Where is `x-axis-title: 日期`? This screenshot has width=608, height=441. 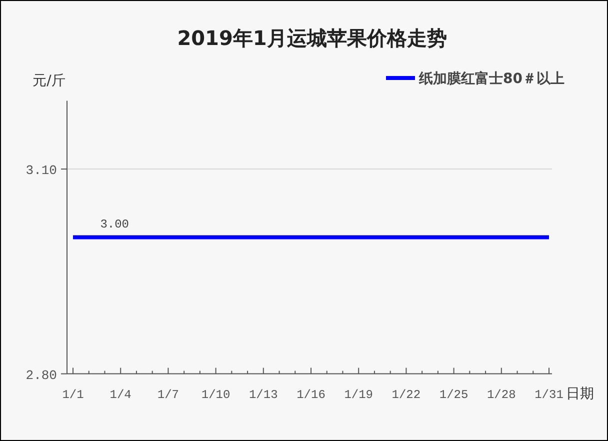
x-axis-title: 日期 is located at coordinates (580, 394).